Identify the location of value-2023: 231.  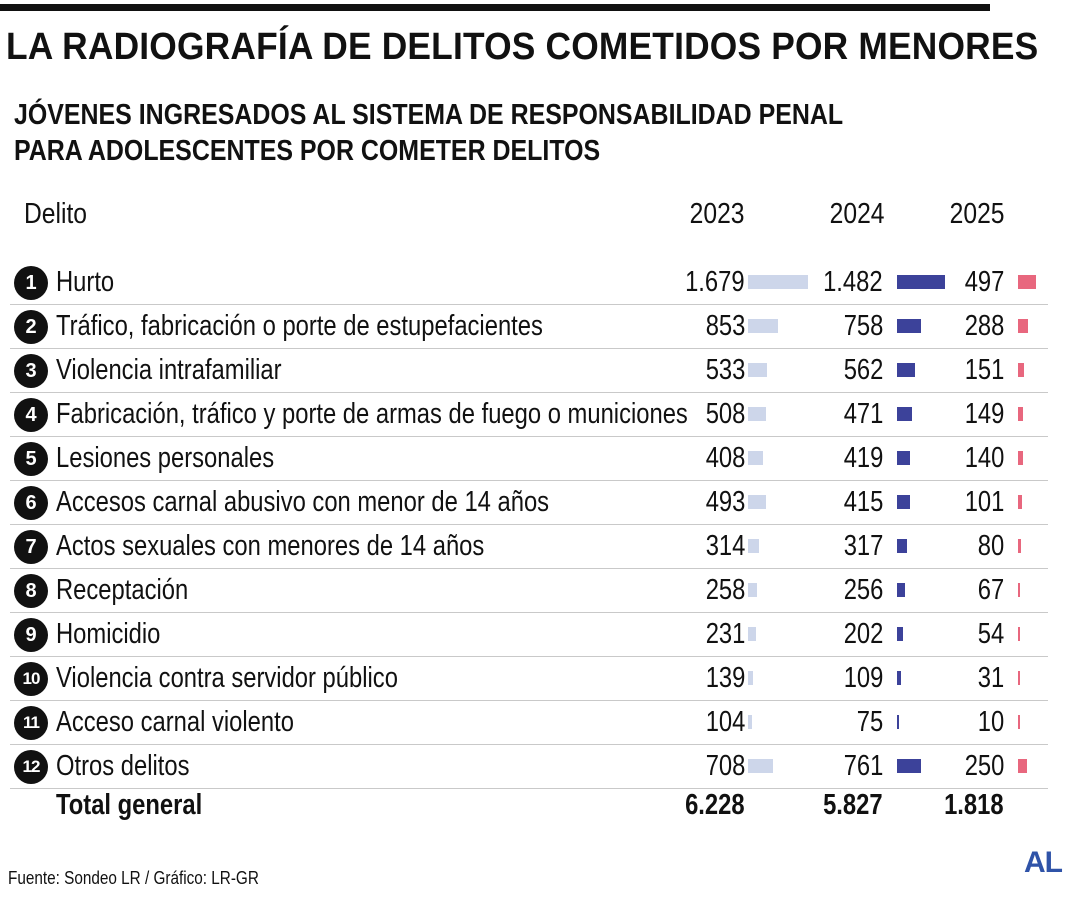
(725, 634).